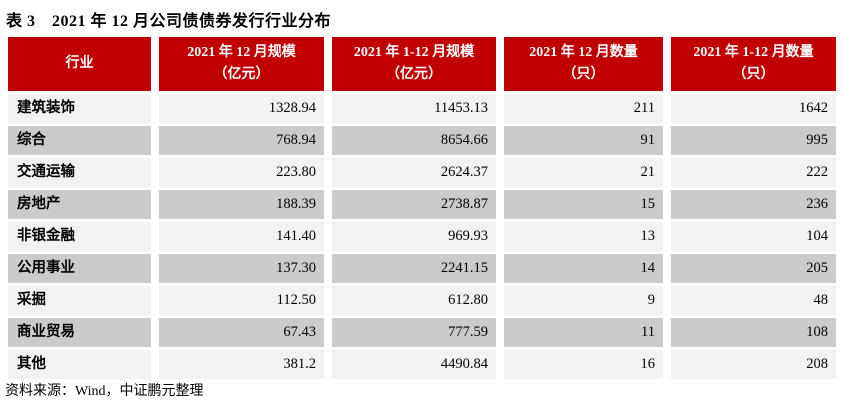  I want to click on ytd-scale-cell: 2624.37, so click(414, 172).